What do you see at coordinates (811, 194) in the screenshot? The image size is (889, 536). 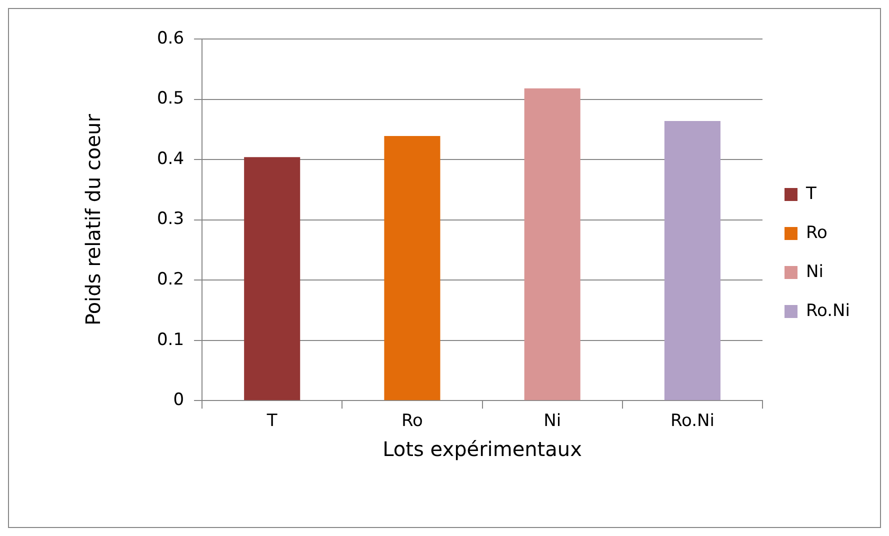 I see `legend-label: T` at bounding box center [811, 194].